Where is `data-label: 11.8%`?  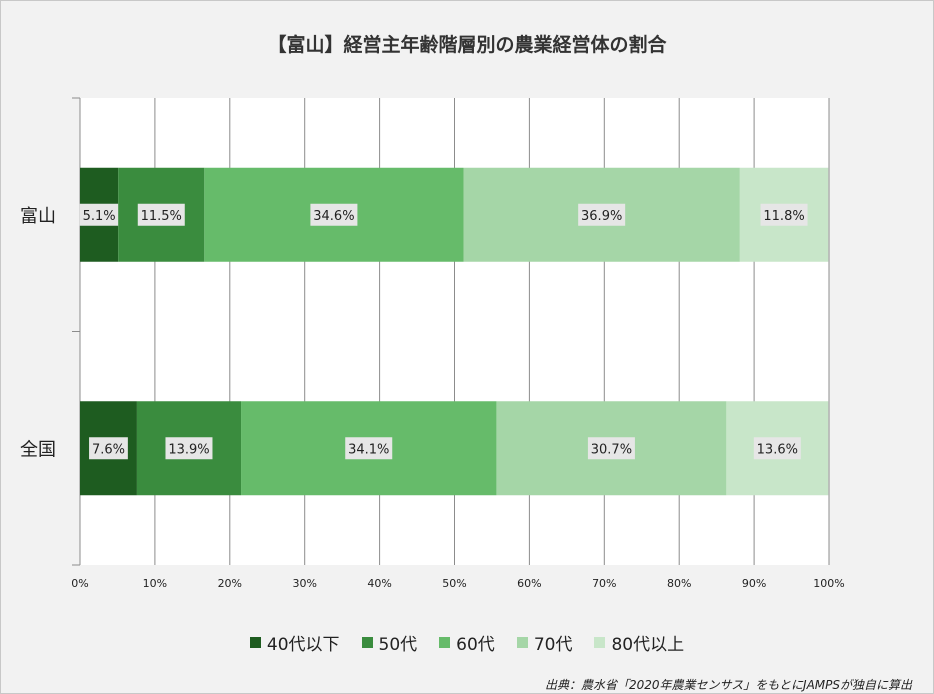 data-label: 11.8% is located at coordinates (783, 216).